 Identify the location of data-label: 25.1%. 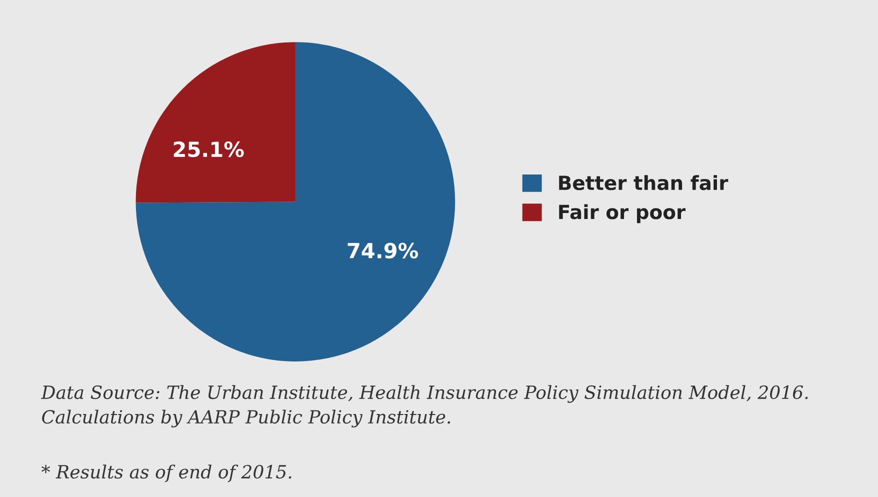
(209, 149).